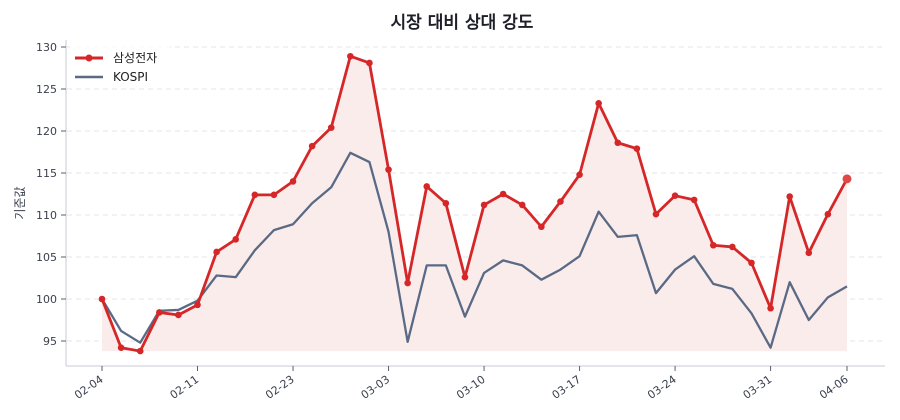  I want to click on y-tick-label: 100, so click(46, 299).